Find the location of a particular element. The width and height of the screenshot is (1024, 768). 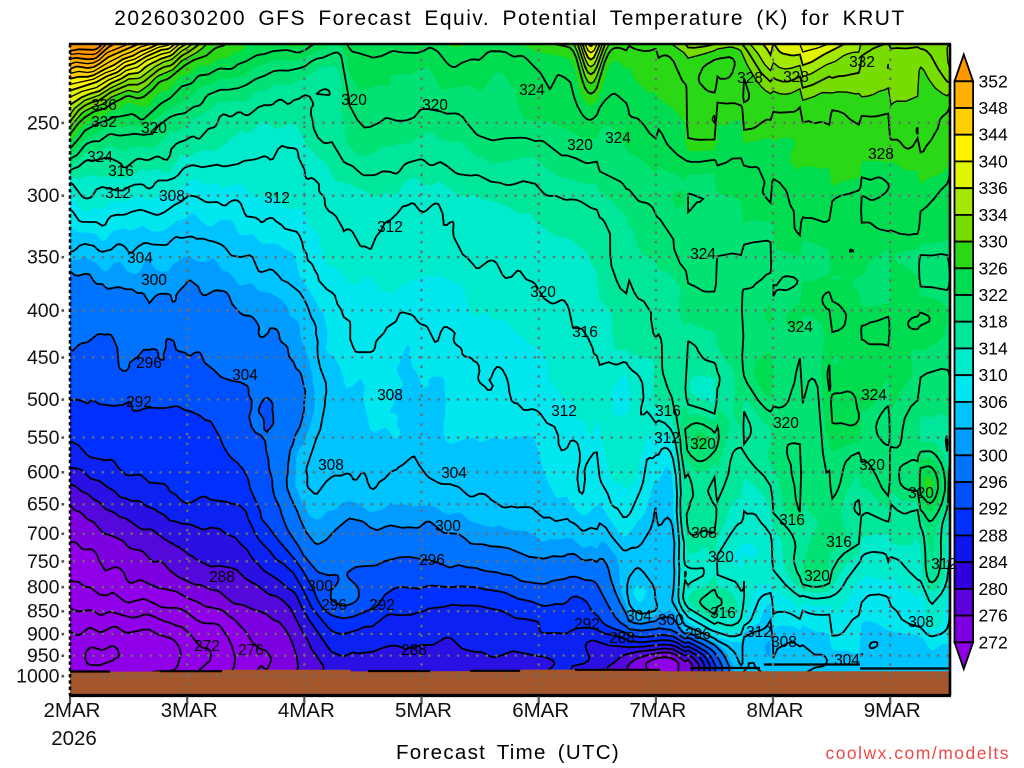

svg-text: 250 is located at coordinates (43, 123).